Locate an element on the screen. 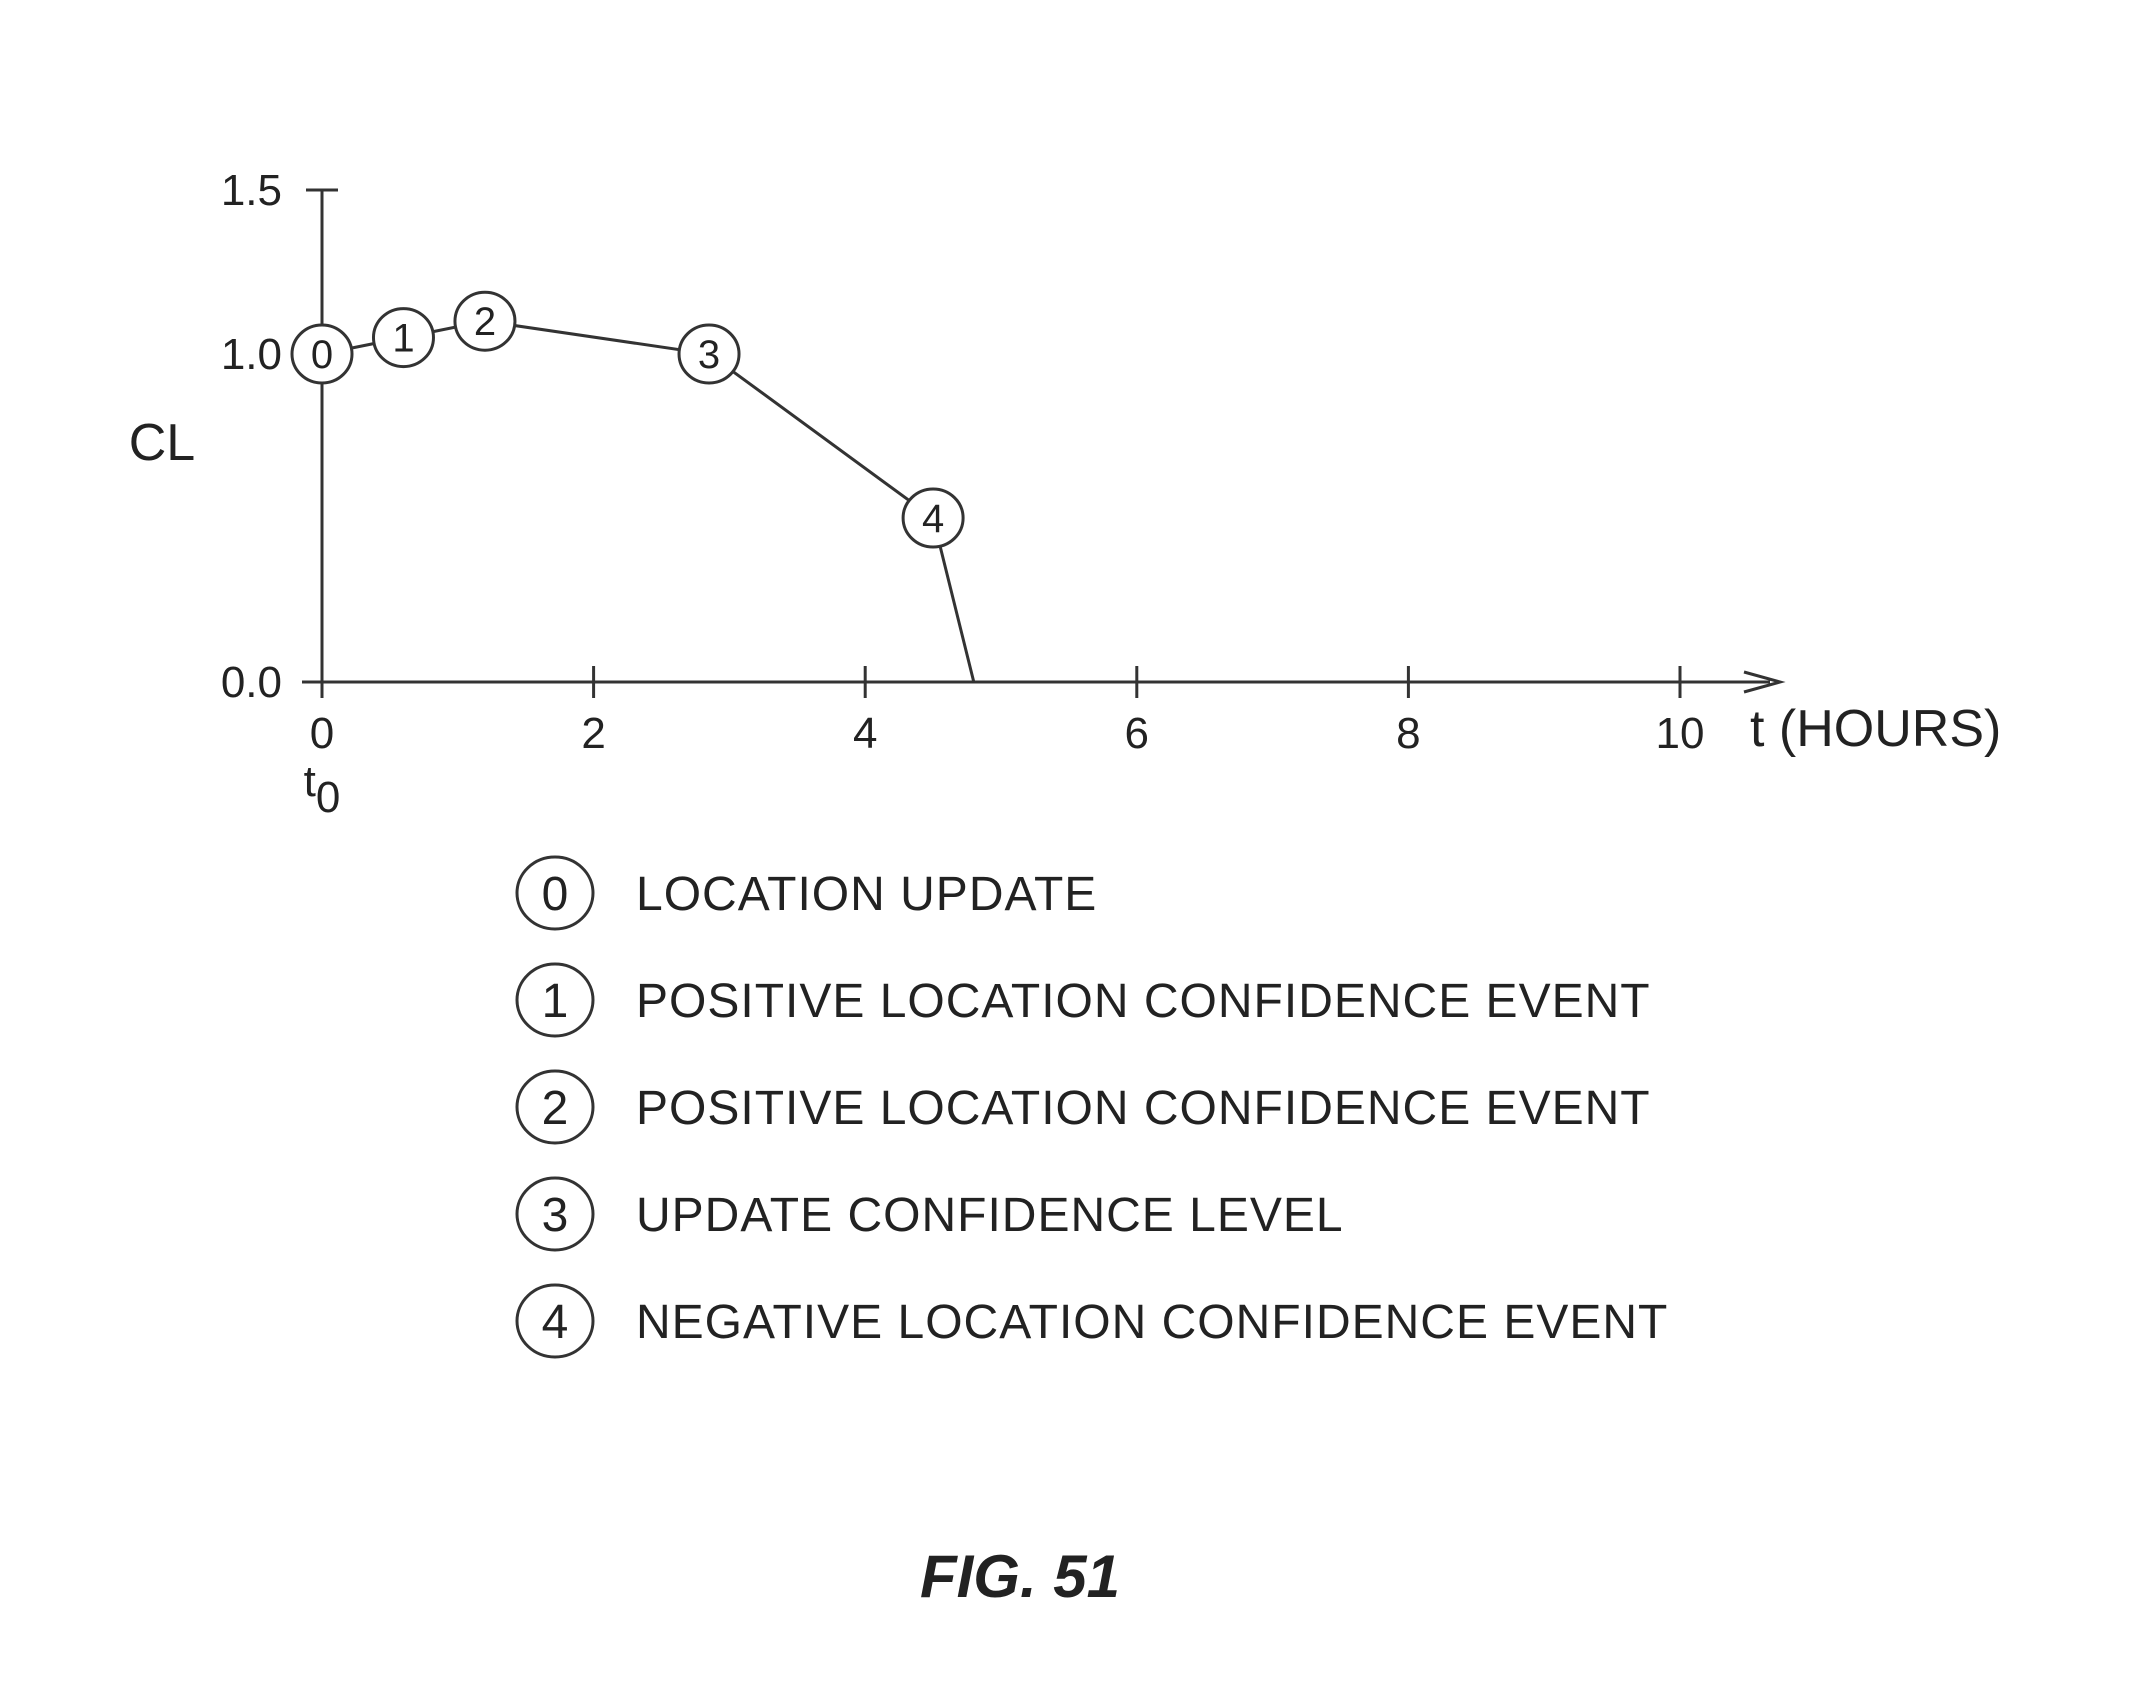 This screenshot has width=2136, height=1699. legend-item: 4 NEGATIVE LOCATION CONFIDENCE EVENT is located at coordinates (1092, 1321).